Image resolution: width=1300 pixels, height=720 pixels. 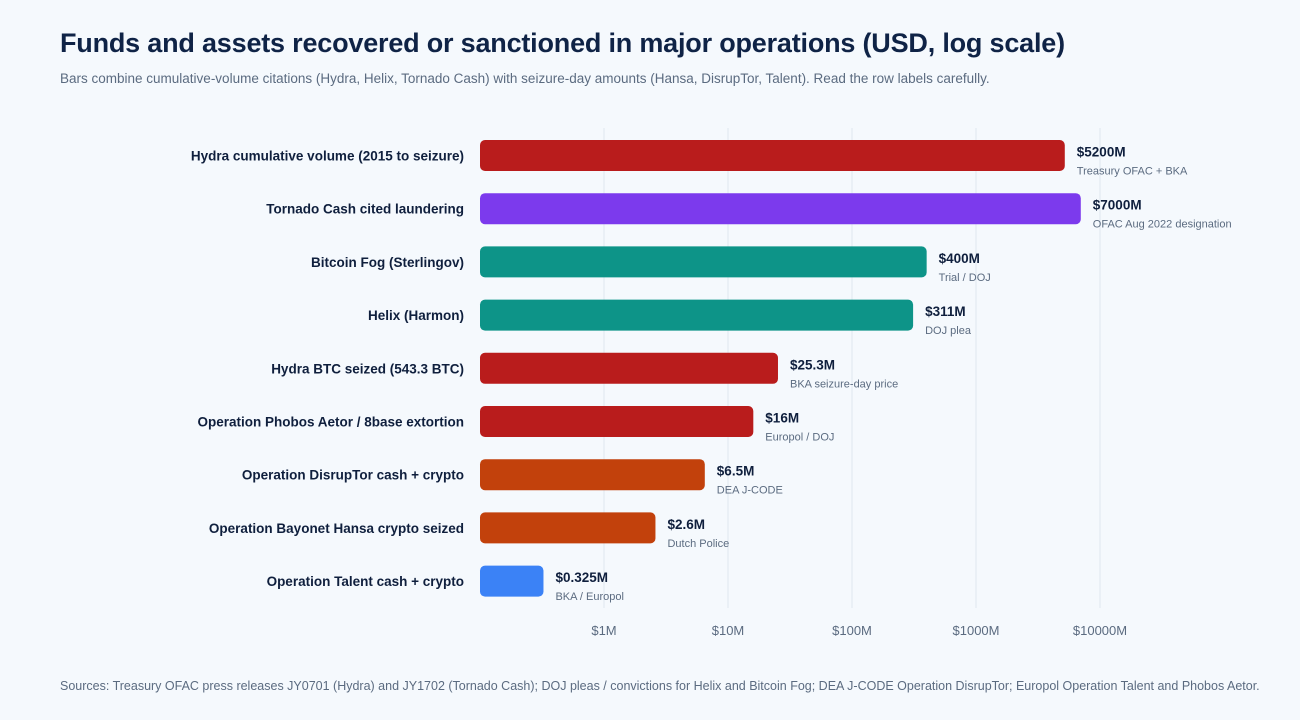 What do you see at coordinates (945, 311) in the screenshot?
I see `bar-value-label: $311M` at bounding box center [945, 311].